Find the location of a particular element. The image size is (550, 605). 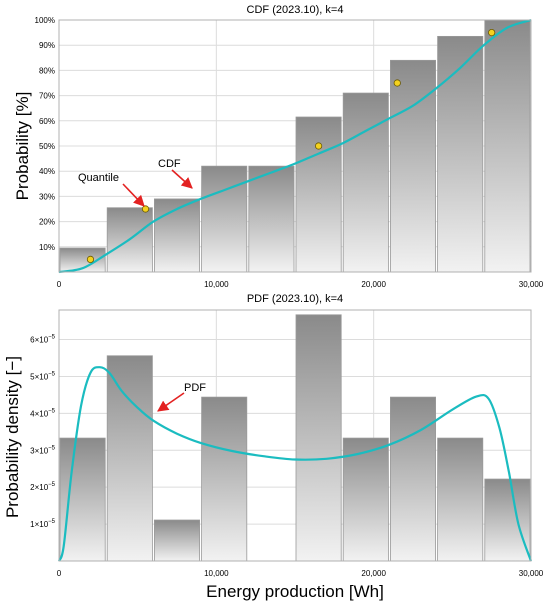

cdf-x-tick-label-3: 20,000 is located at coordinates (373, 284).